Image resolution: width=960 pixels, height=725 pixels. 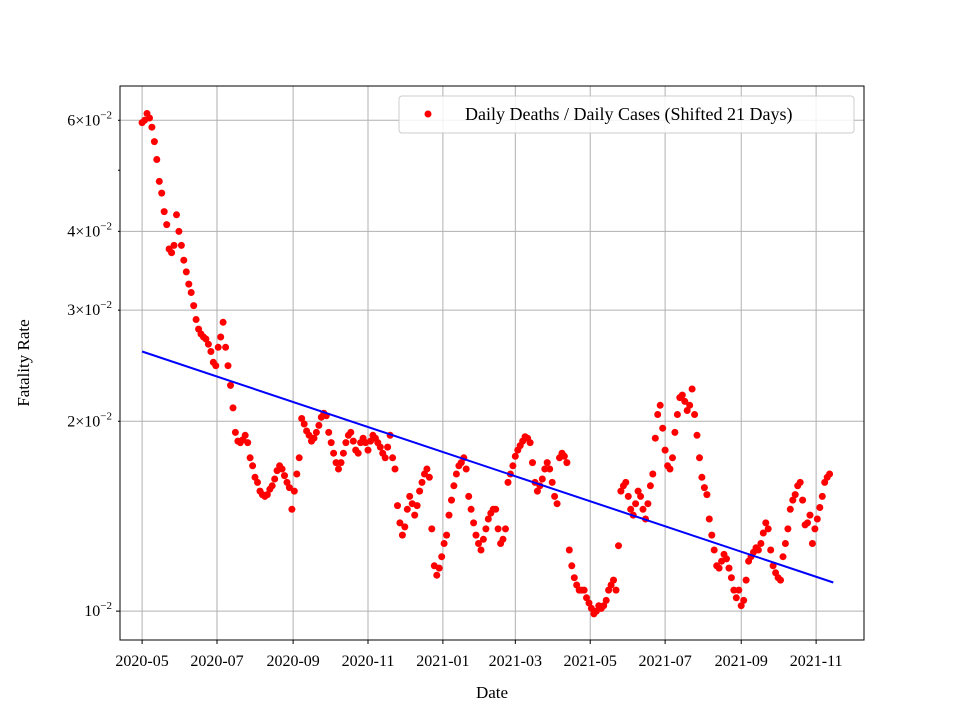 What do you see at coordinates (368, 661) in the screenshot?
I see `x-tick-label: 2020-11` at bounding box center [368, 661].